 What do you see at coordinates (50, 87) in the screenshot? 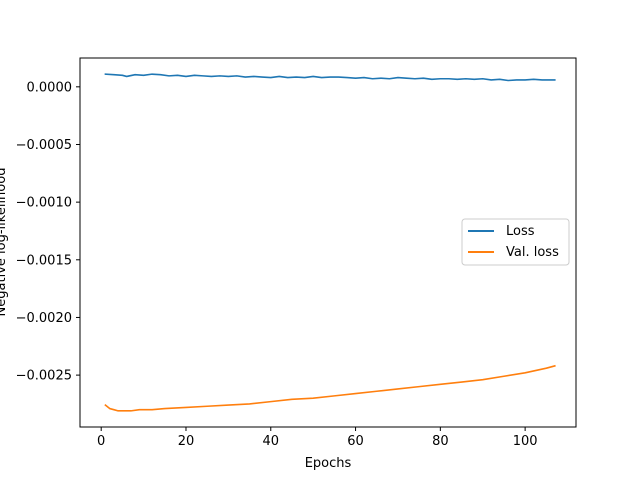
I see `y-tick-label: 0.0000` at bounding box center [50, 87].